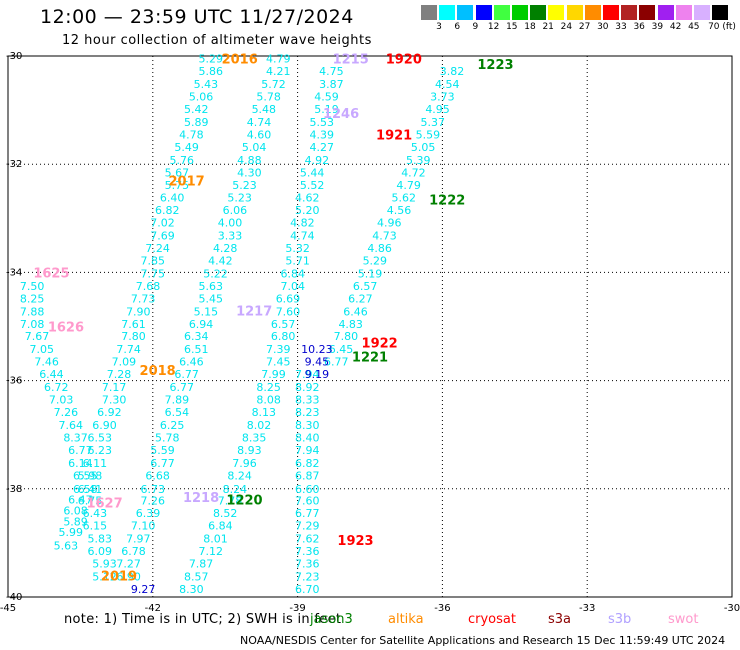 The image size is (740, 650). I want to click on wave-height-value: 7.36, so click(307, 551).